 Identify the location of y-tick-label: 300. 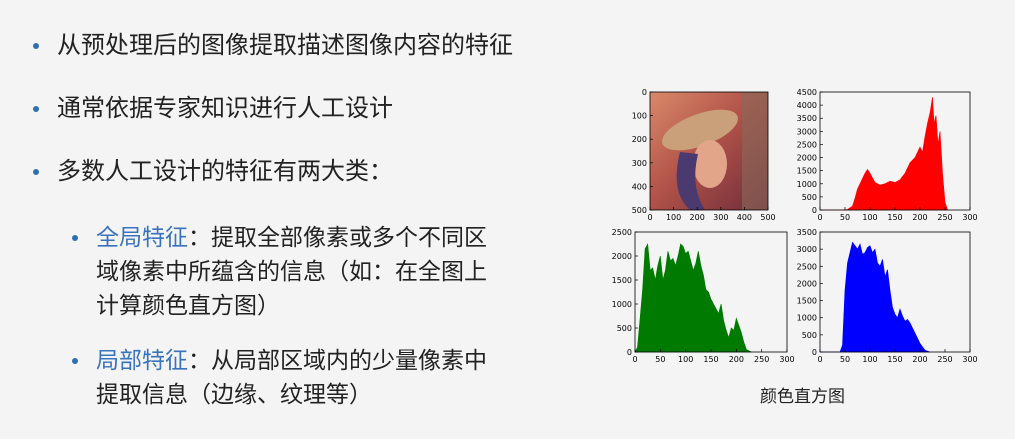
(639, 163).